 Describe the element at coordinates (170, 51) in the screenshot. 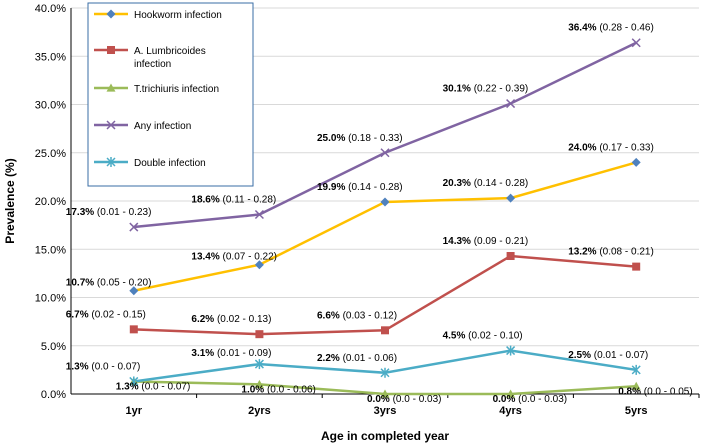

I see `legend-label: A. Lumbricoides` at that location.